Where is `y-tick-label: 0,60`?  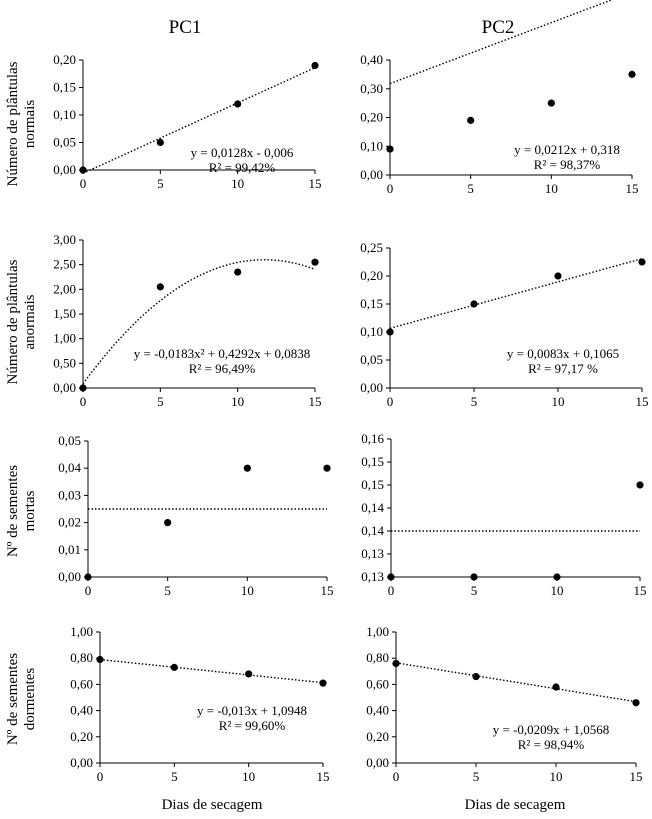 y-tick-label: 0,60 is located at coordinates (81, 683).